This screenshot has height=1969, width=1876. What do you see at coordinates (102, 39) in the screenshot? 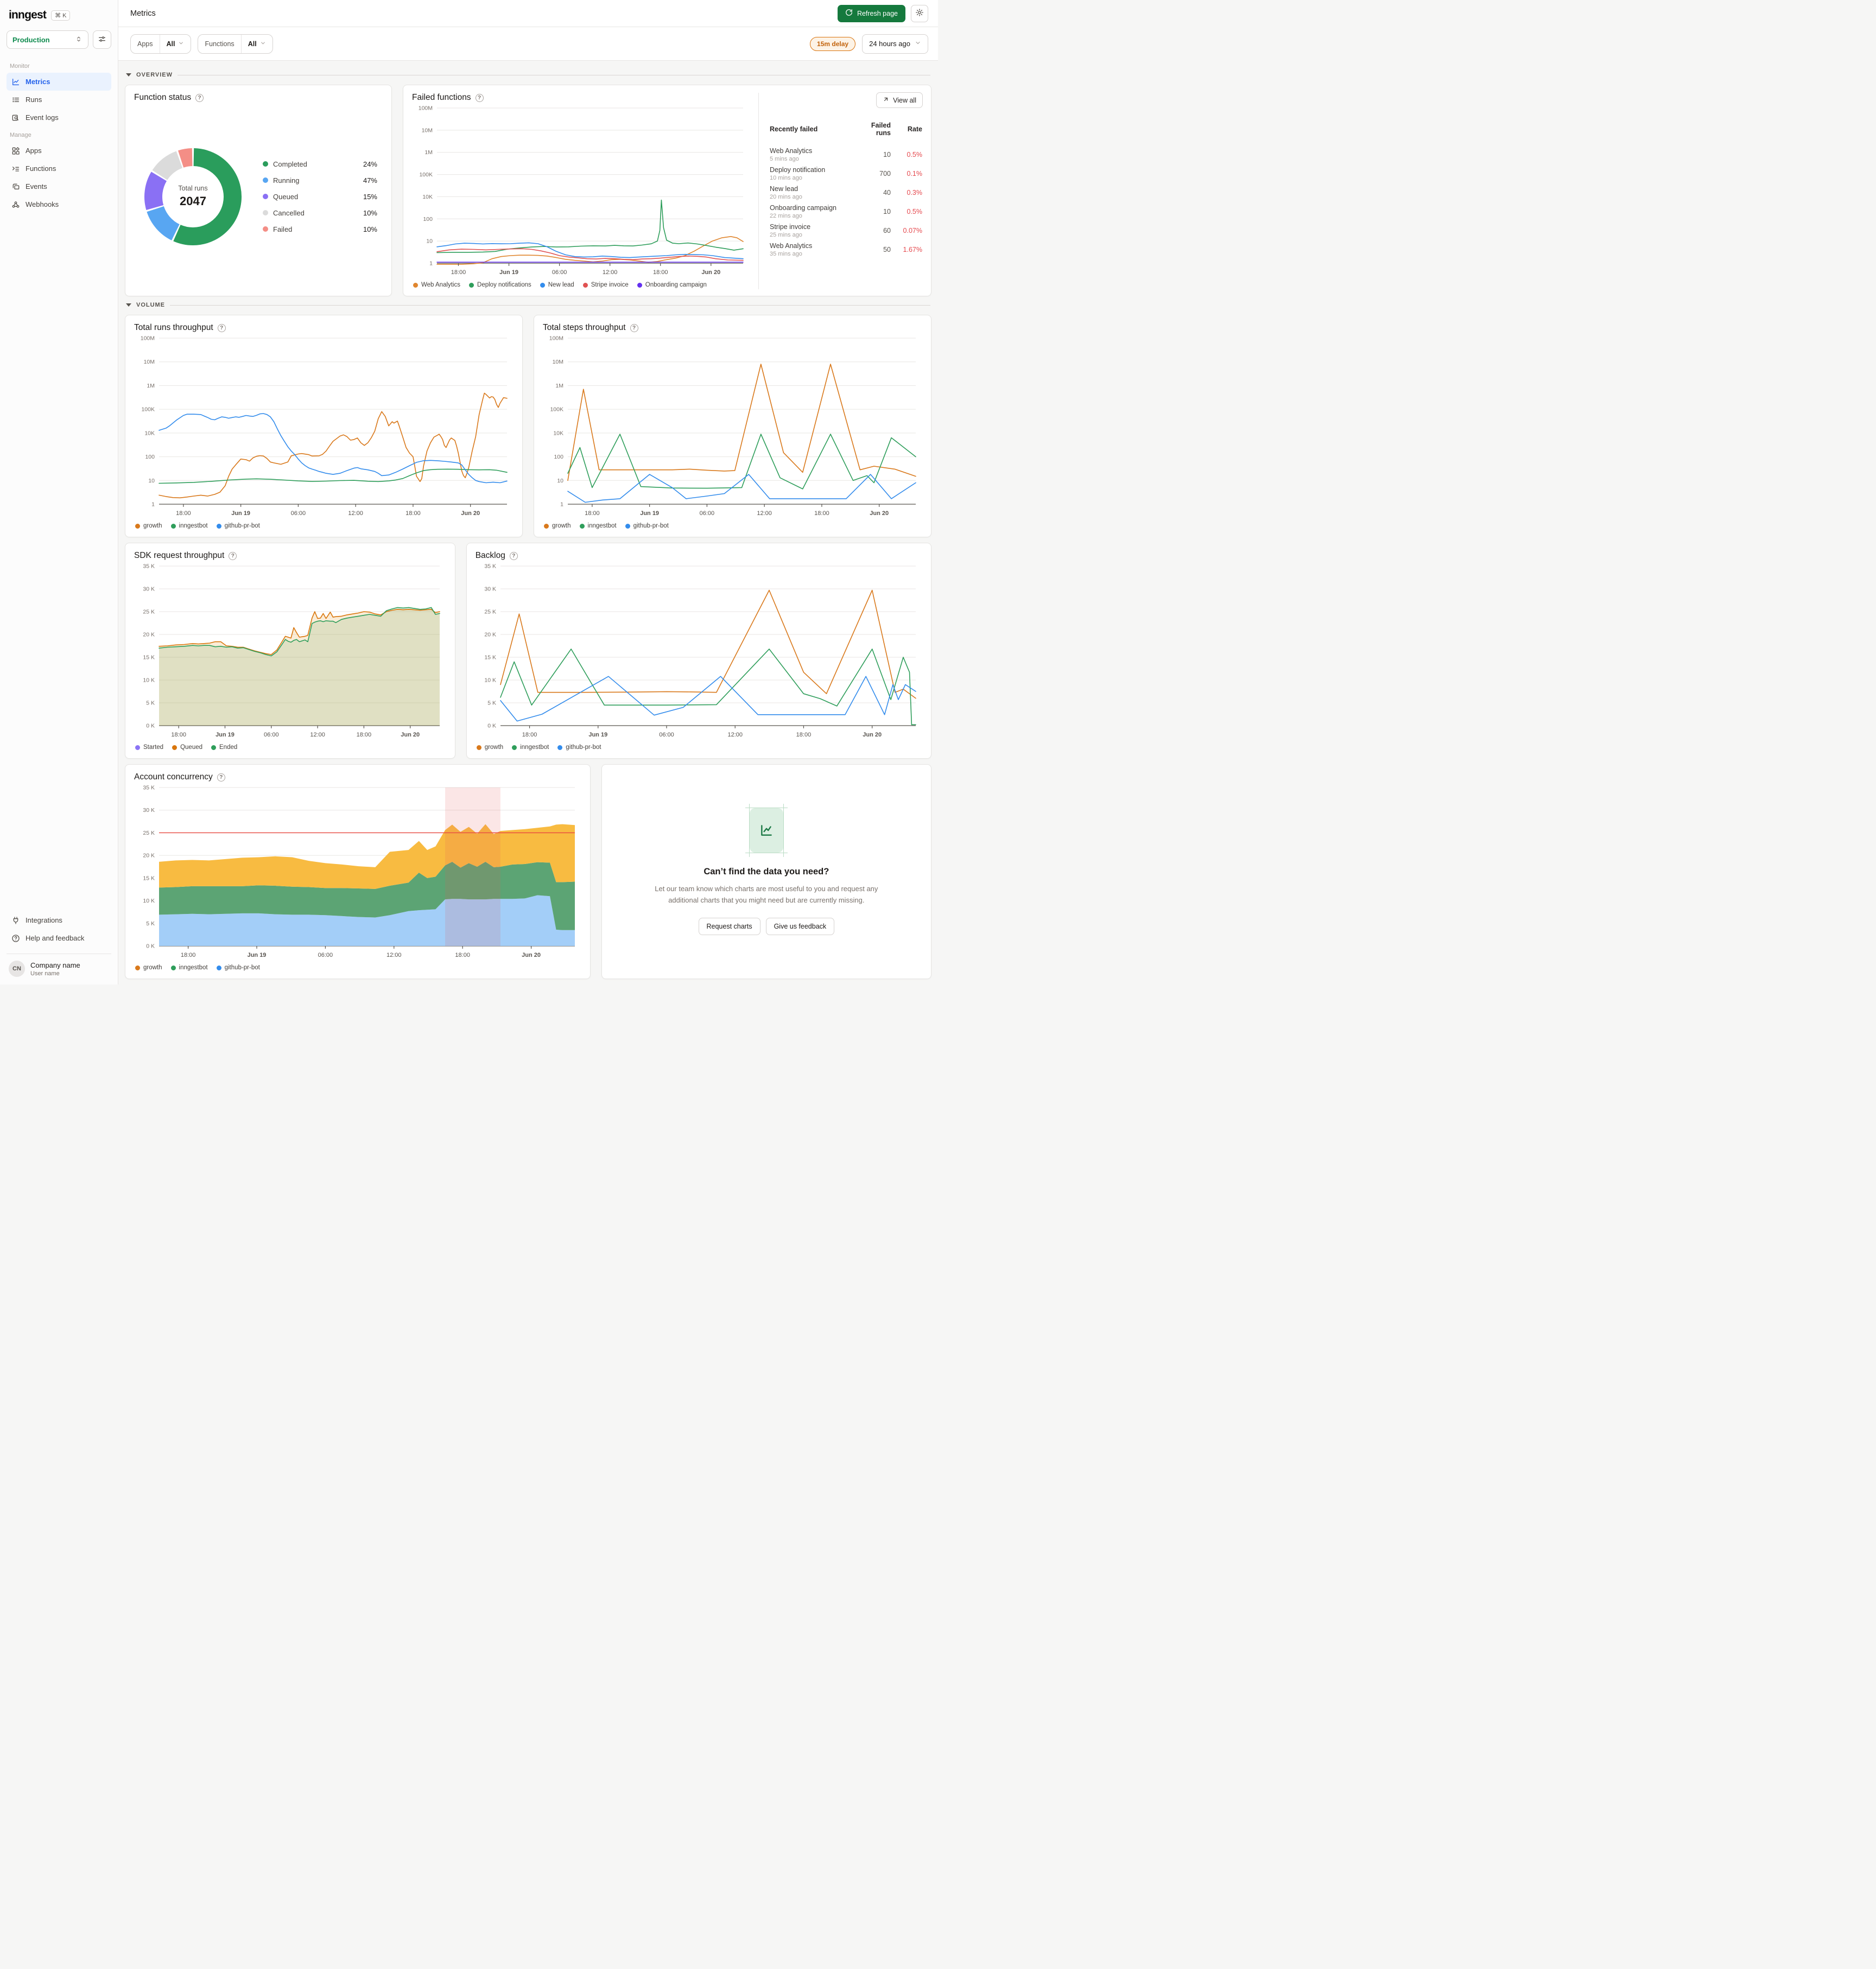
I see `environment-filter-button` at bounding box center [102, 39].